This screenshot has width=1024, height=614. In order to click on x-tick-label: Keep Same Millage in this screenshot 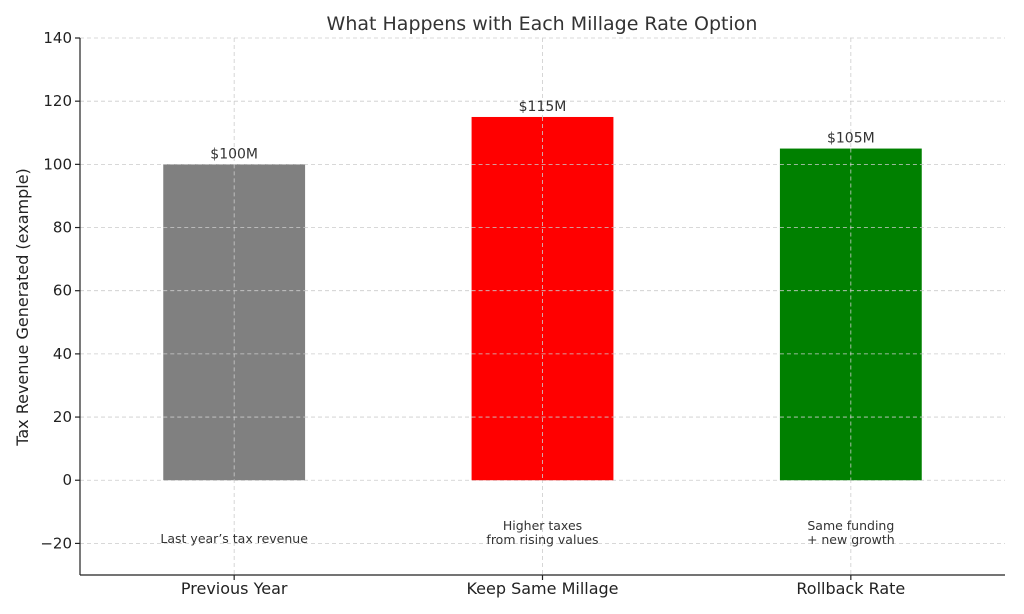, I will do `click(542, 588)`.